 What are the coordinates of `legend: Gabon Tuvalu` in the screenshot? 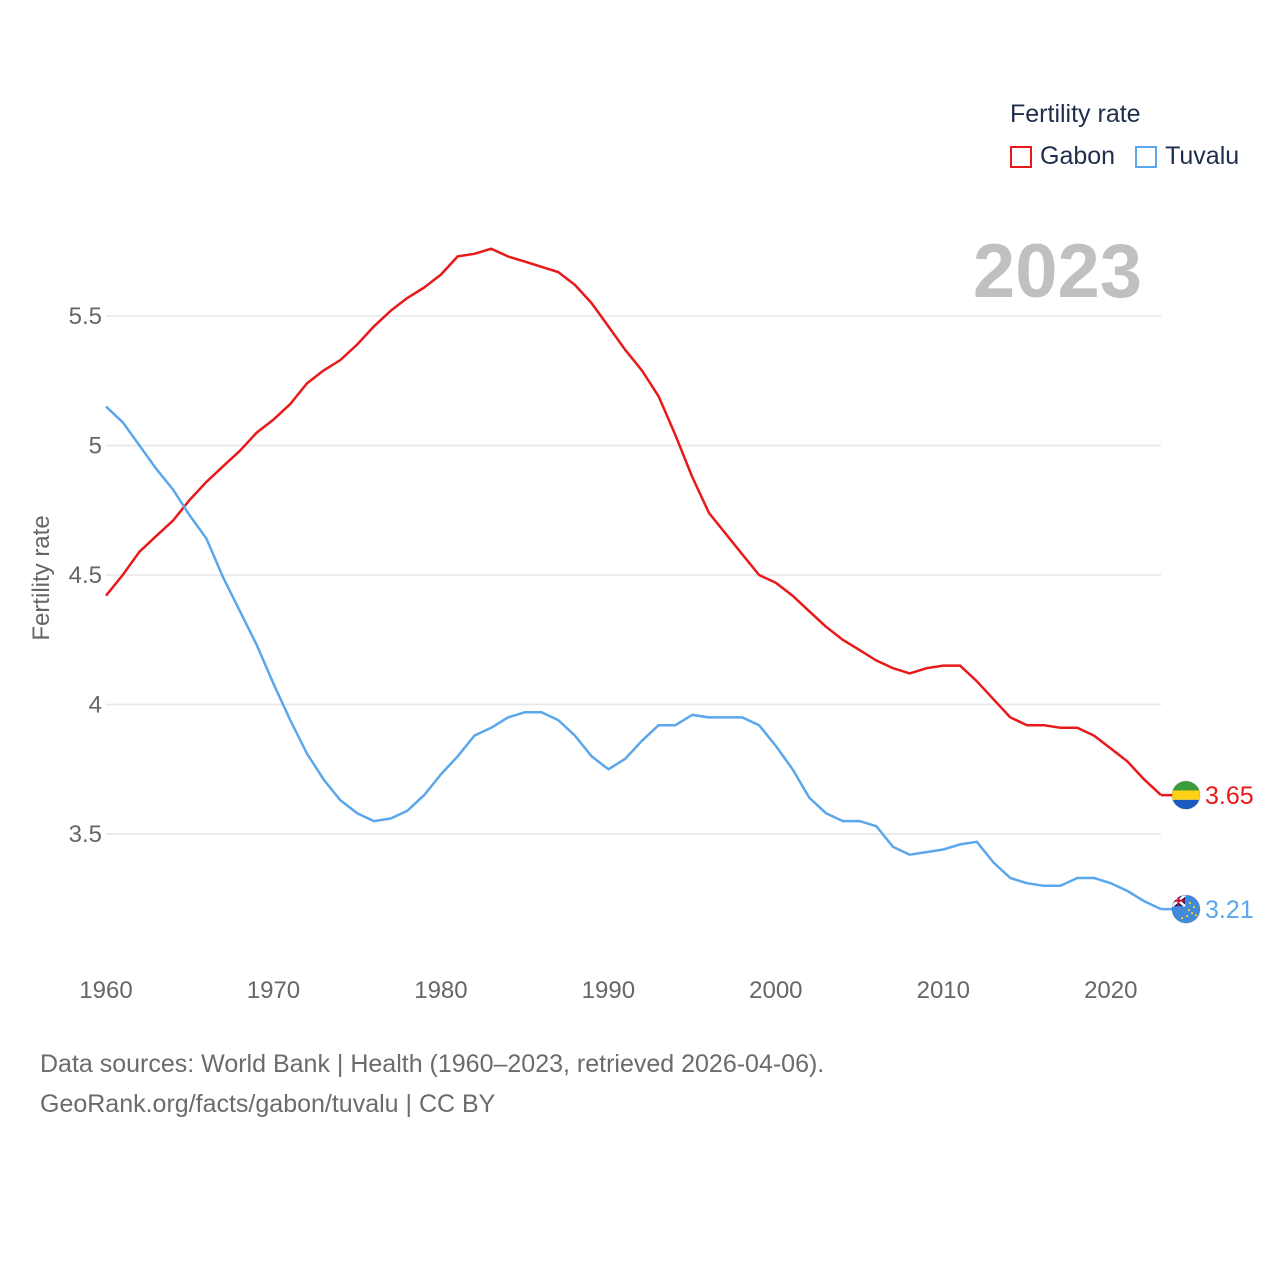 It's located at (1134, 156).